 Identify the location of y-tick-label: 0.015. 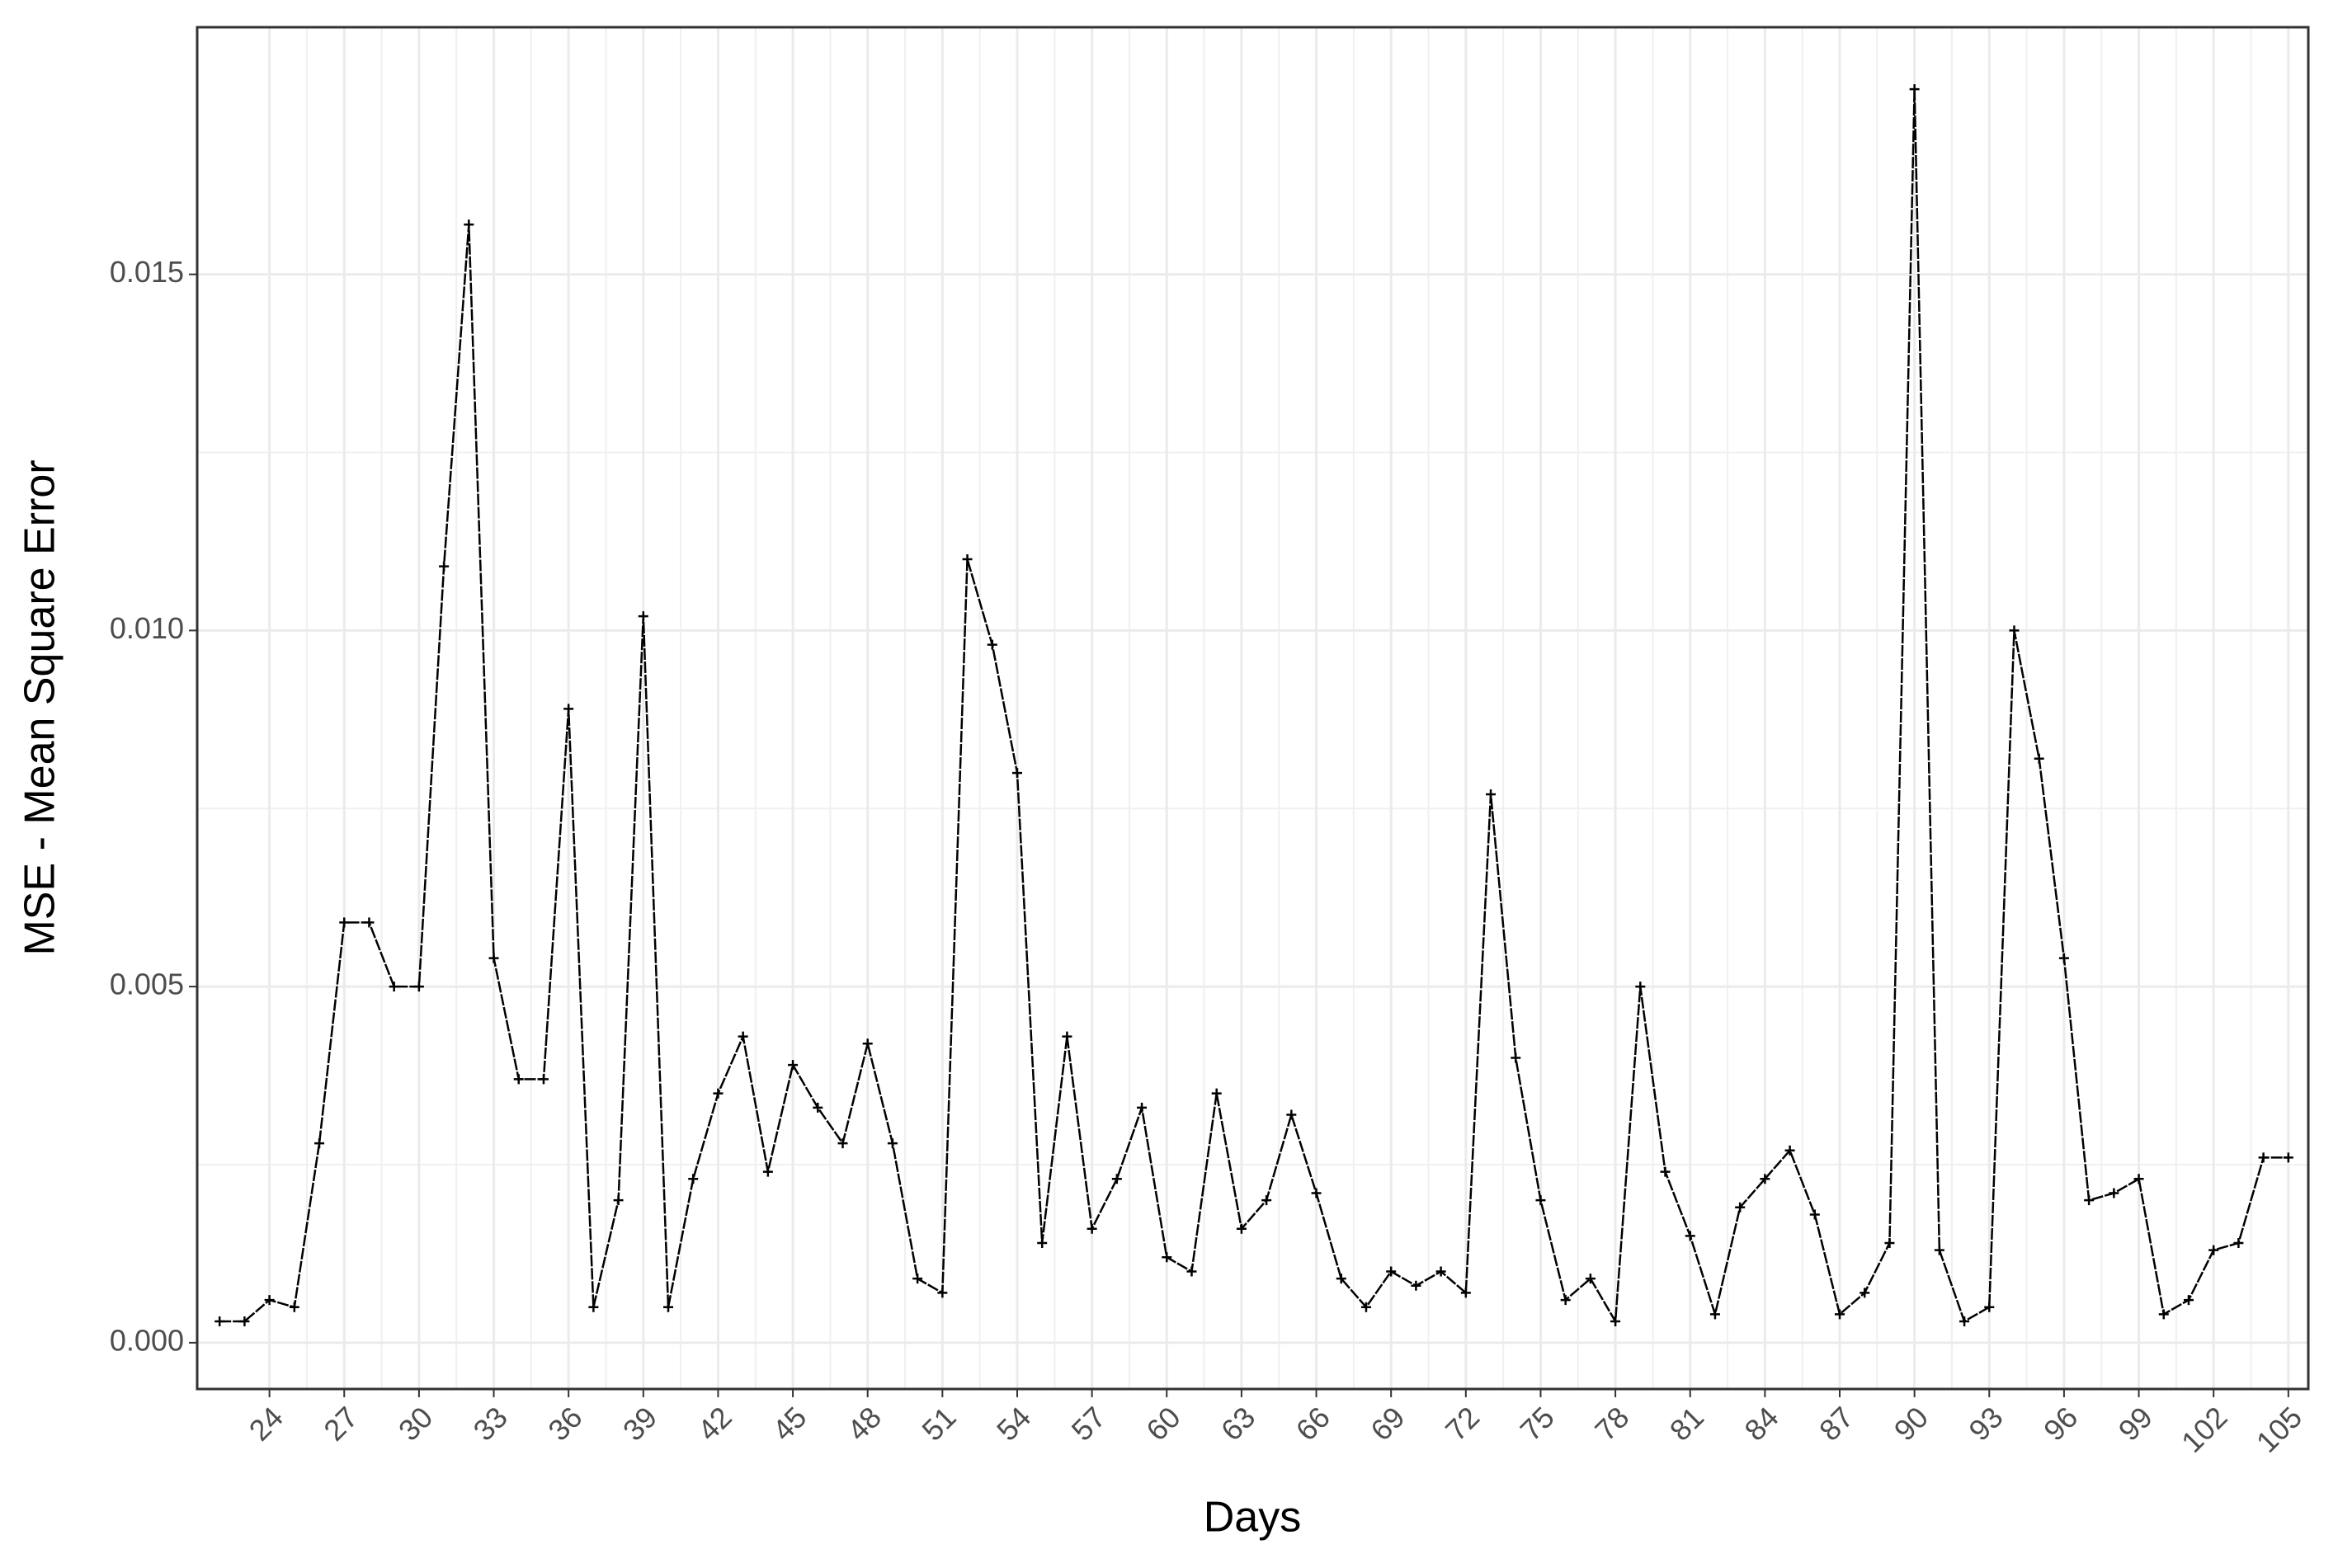
(147, 272).